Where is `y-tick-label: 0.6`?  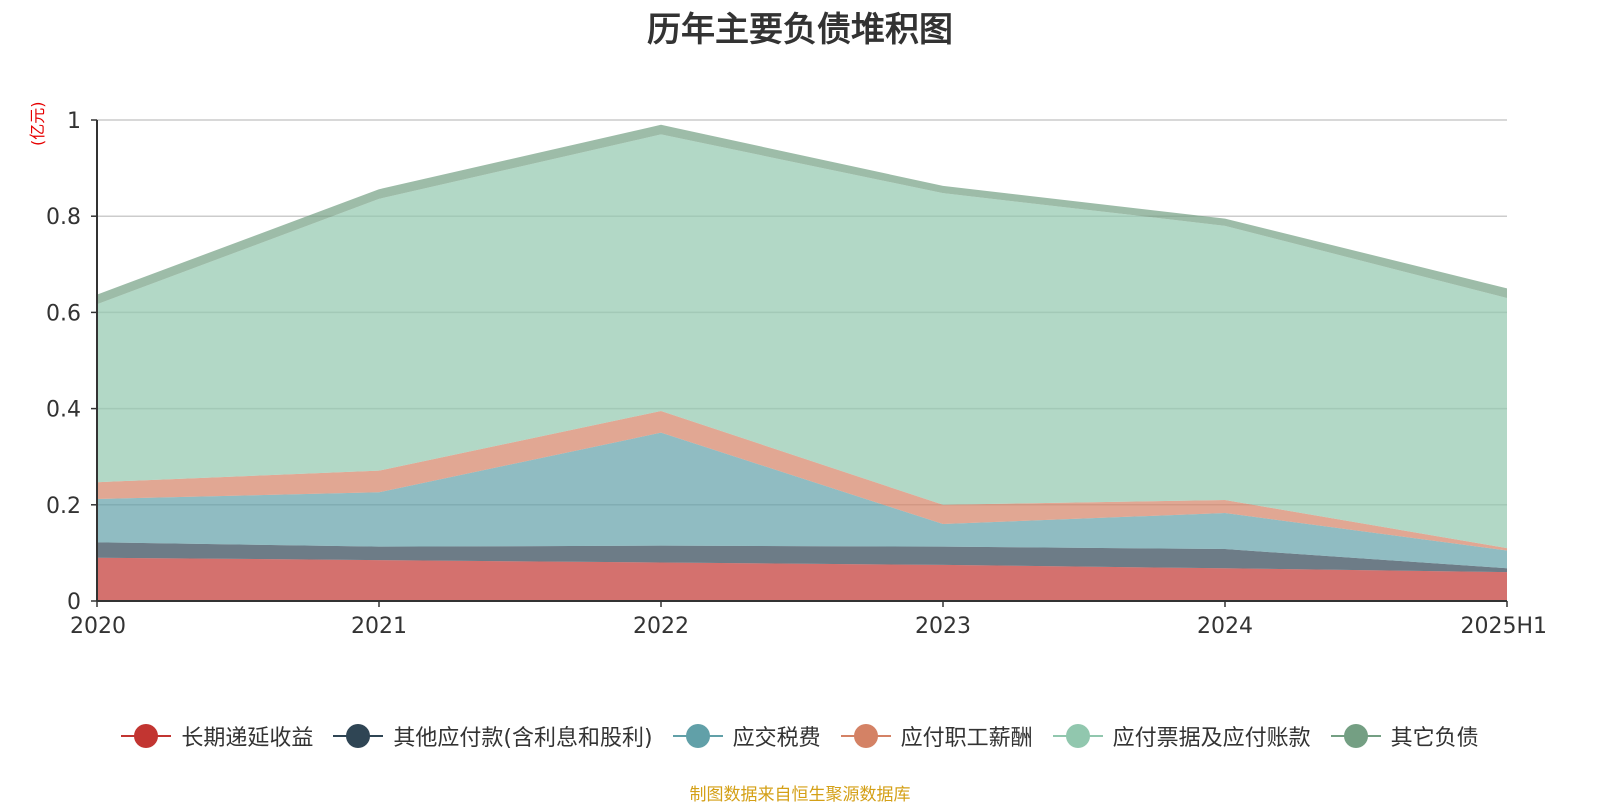
y-tick-label: 0.6 is located at coordinates (63, 313).